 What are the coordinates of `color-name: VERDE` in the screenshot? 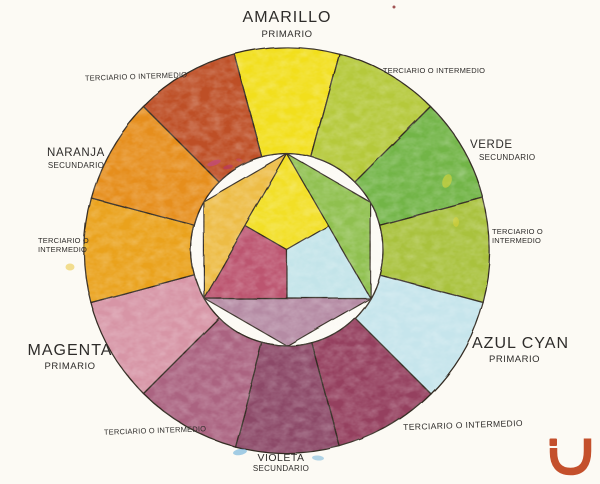 It's located at (491, 145).